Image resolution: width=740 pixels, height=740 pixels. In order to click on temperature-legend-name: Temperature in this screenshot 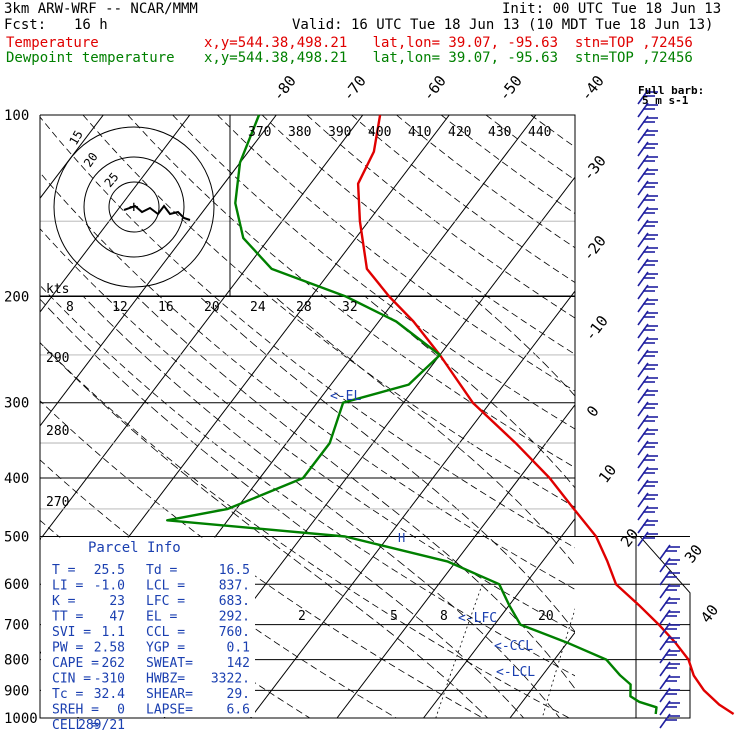, I will do `click(52, 43)`.